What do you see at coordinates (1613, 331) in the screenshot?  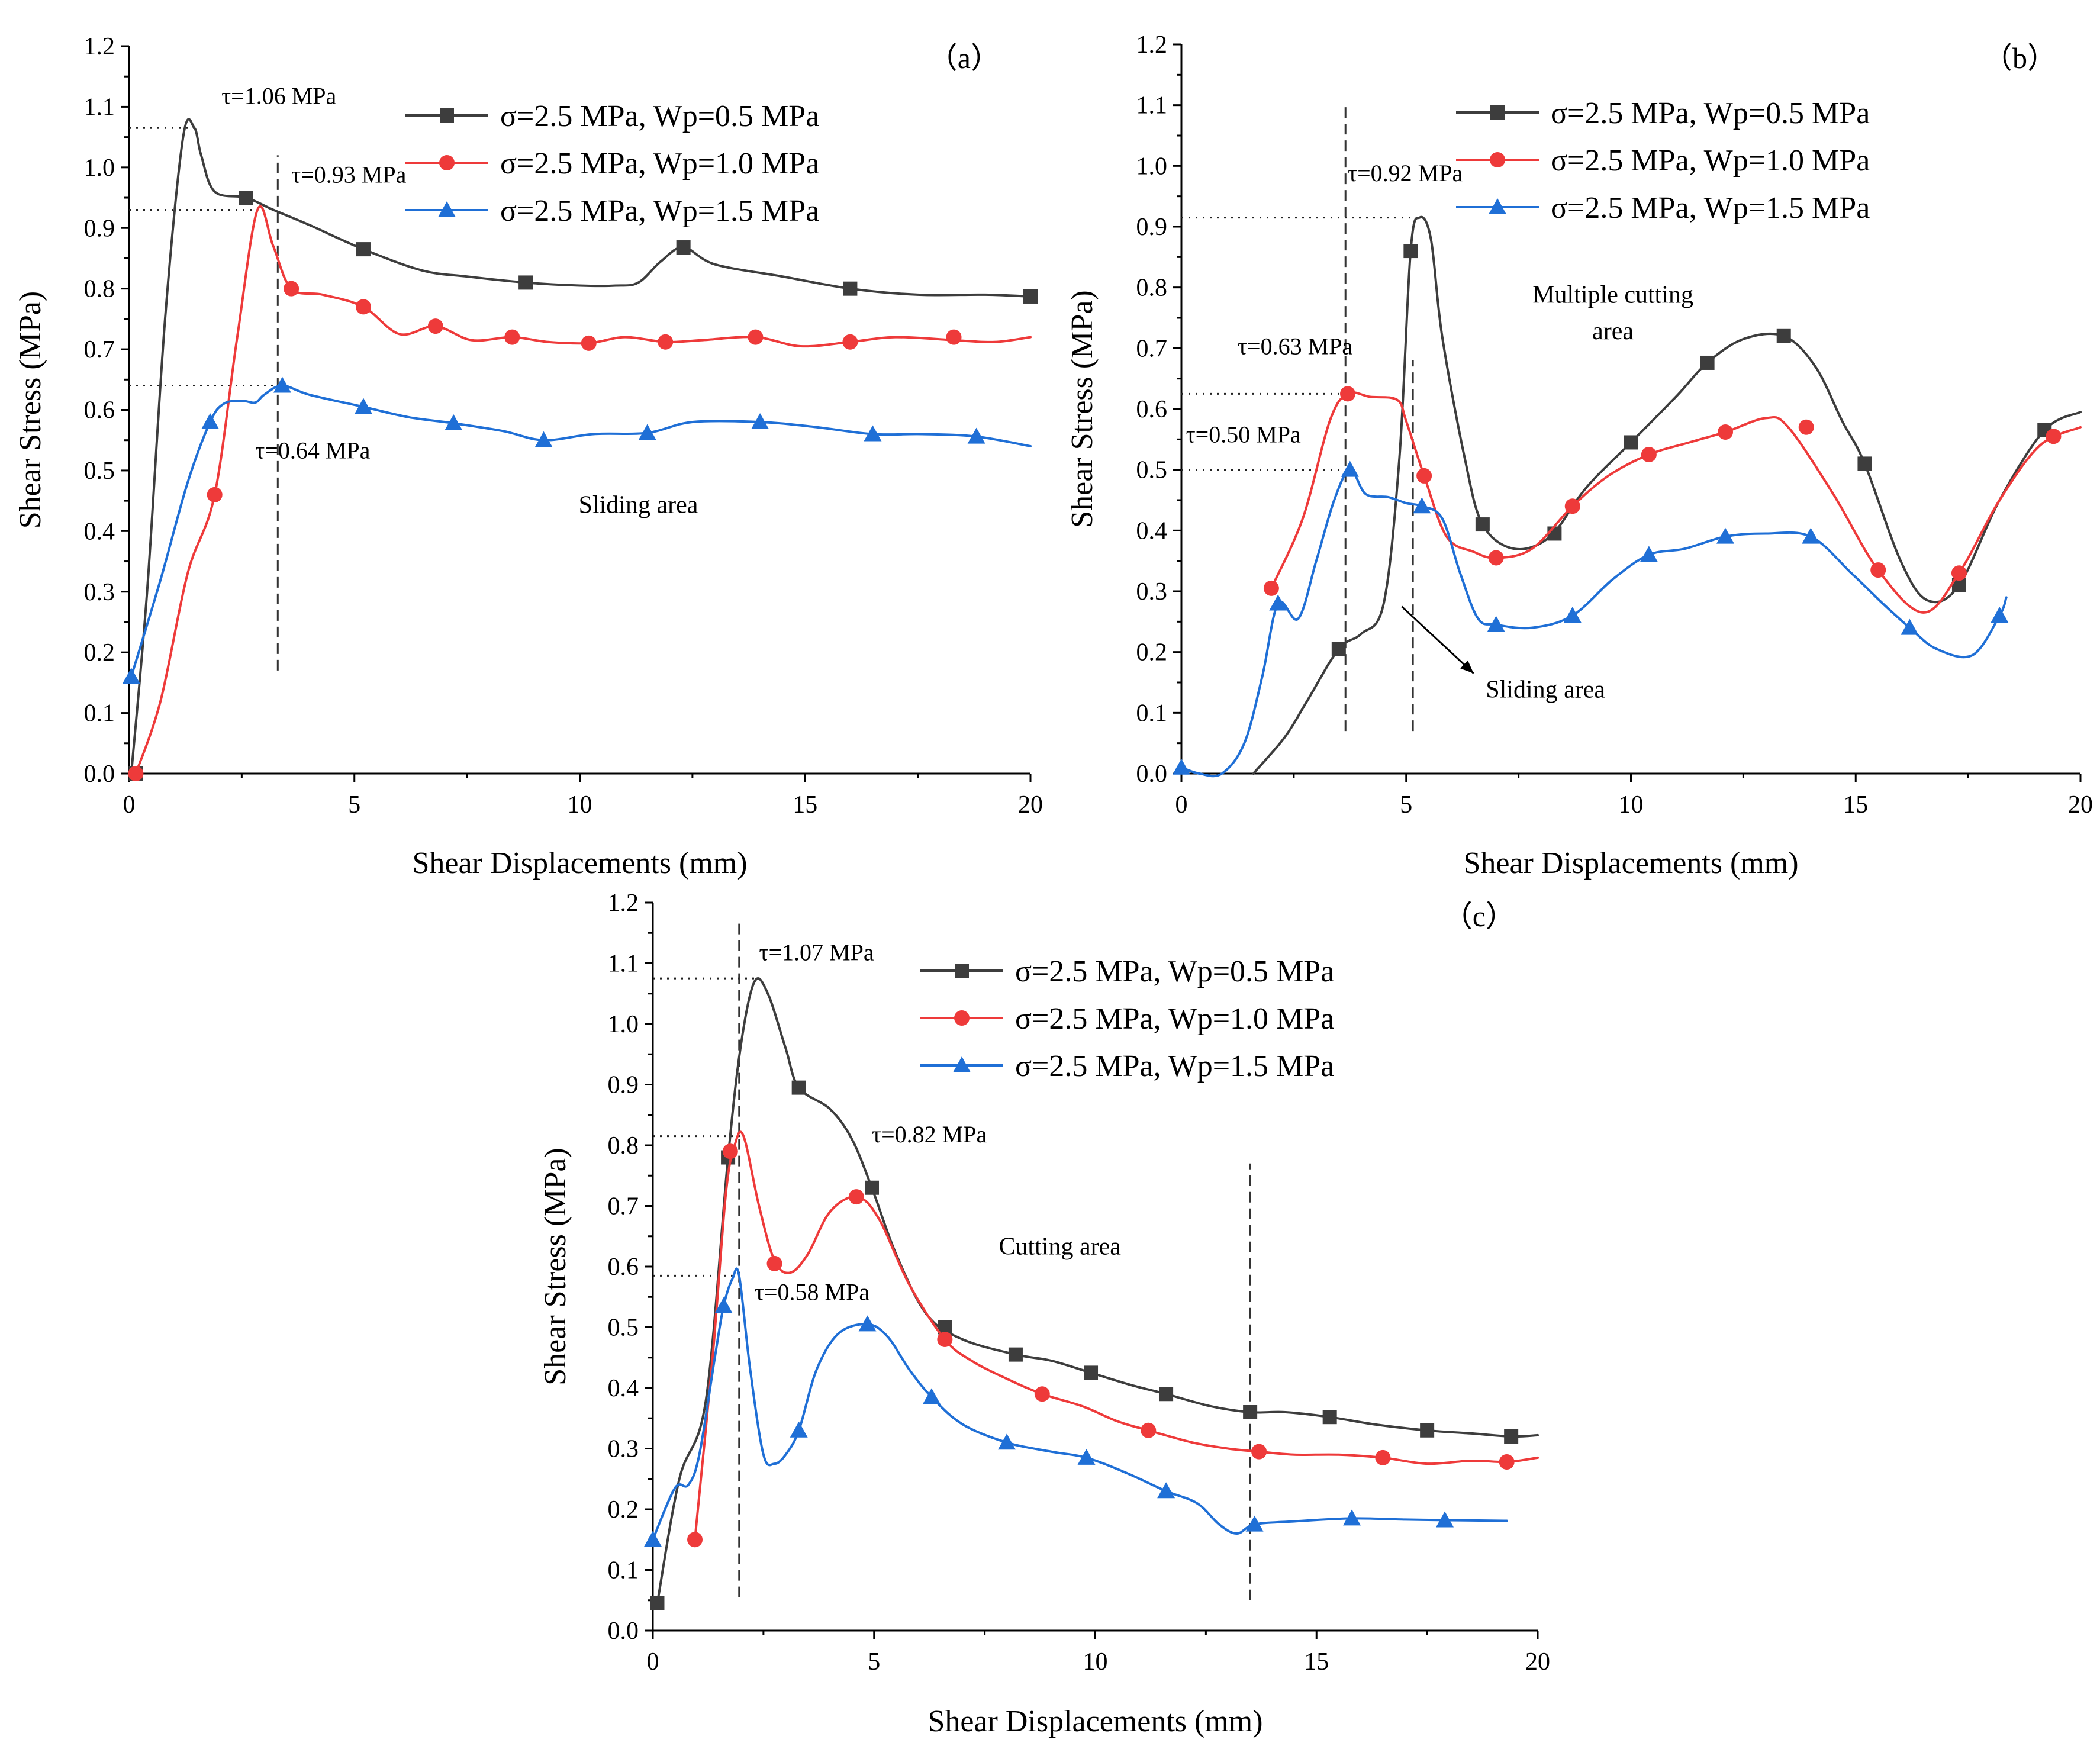 I see `region-label: area` at bounding box center [1613, 331].